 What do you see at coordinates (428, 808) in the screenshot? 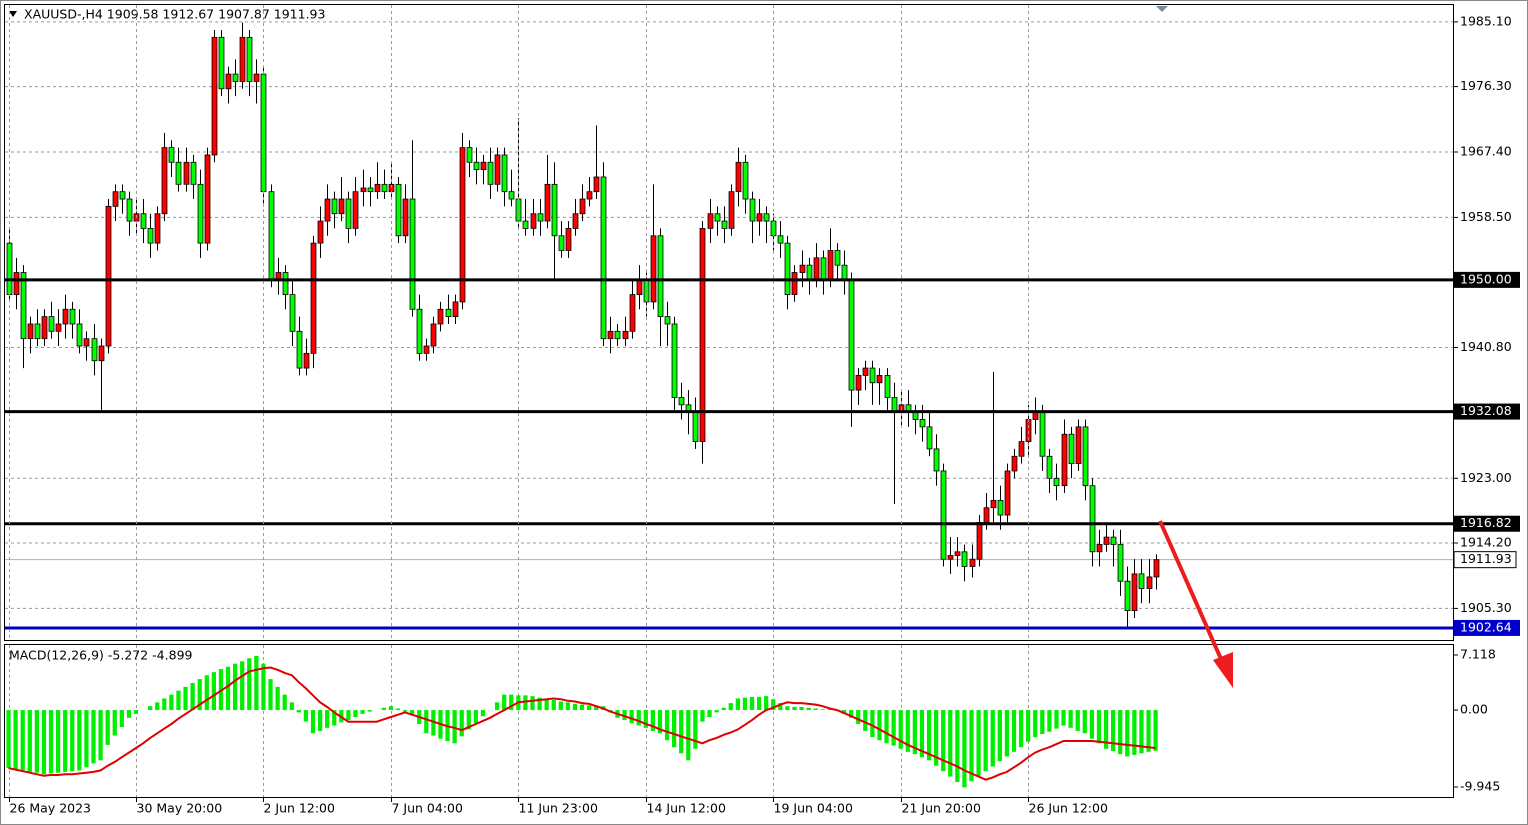
I see `x-tick-label: 7 Jun 04:00` at bounding box center [428, 808].